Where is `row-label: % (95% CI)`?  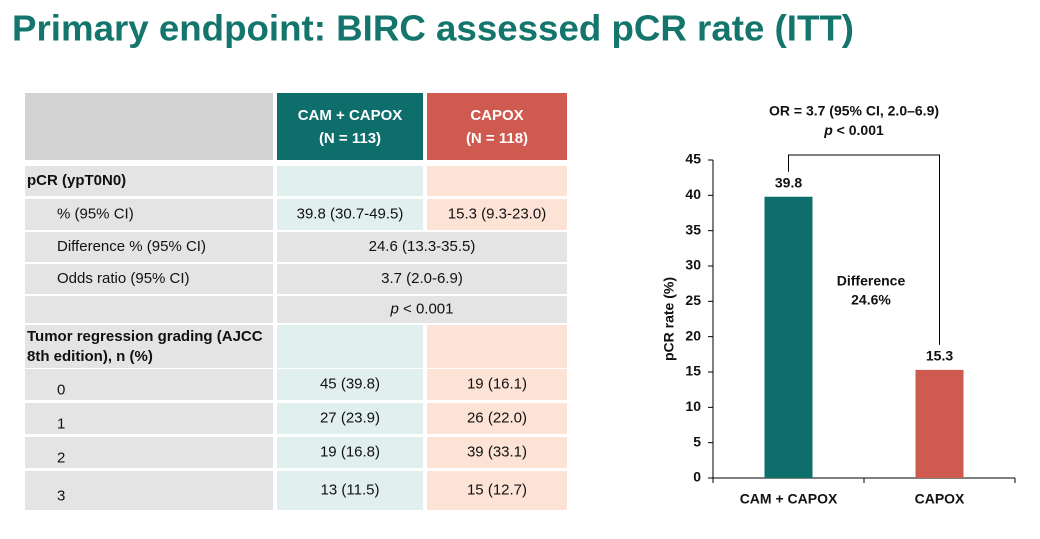 row-label: % (95% CI) is located at coordinates (95, 213).